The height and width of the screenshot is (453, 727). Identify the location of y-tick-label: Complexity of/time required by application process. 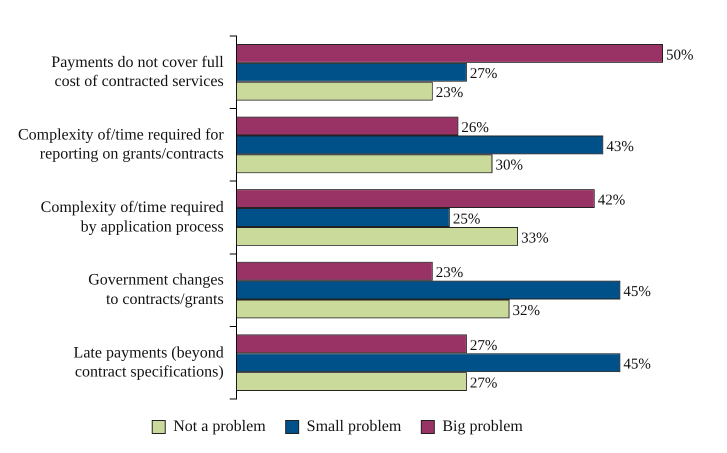
(132, 217).